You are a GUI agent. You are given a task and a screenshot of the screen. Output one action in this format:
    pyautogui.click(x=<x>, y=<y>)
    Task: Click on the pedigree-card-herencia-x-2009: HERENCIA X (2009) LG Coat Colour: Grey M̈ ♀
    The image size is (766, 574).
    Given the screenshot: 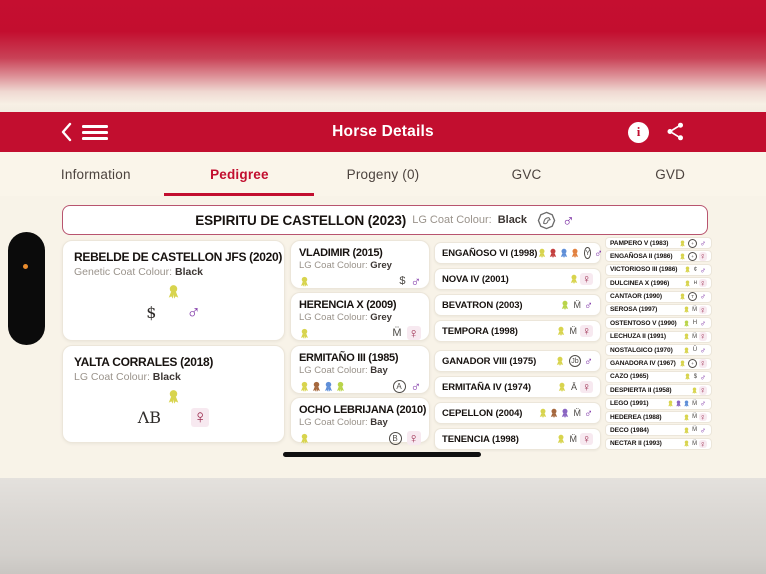 What is the action you would take?
    pyautogui.click(x=360, y=316)
    